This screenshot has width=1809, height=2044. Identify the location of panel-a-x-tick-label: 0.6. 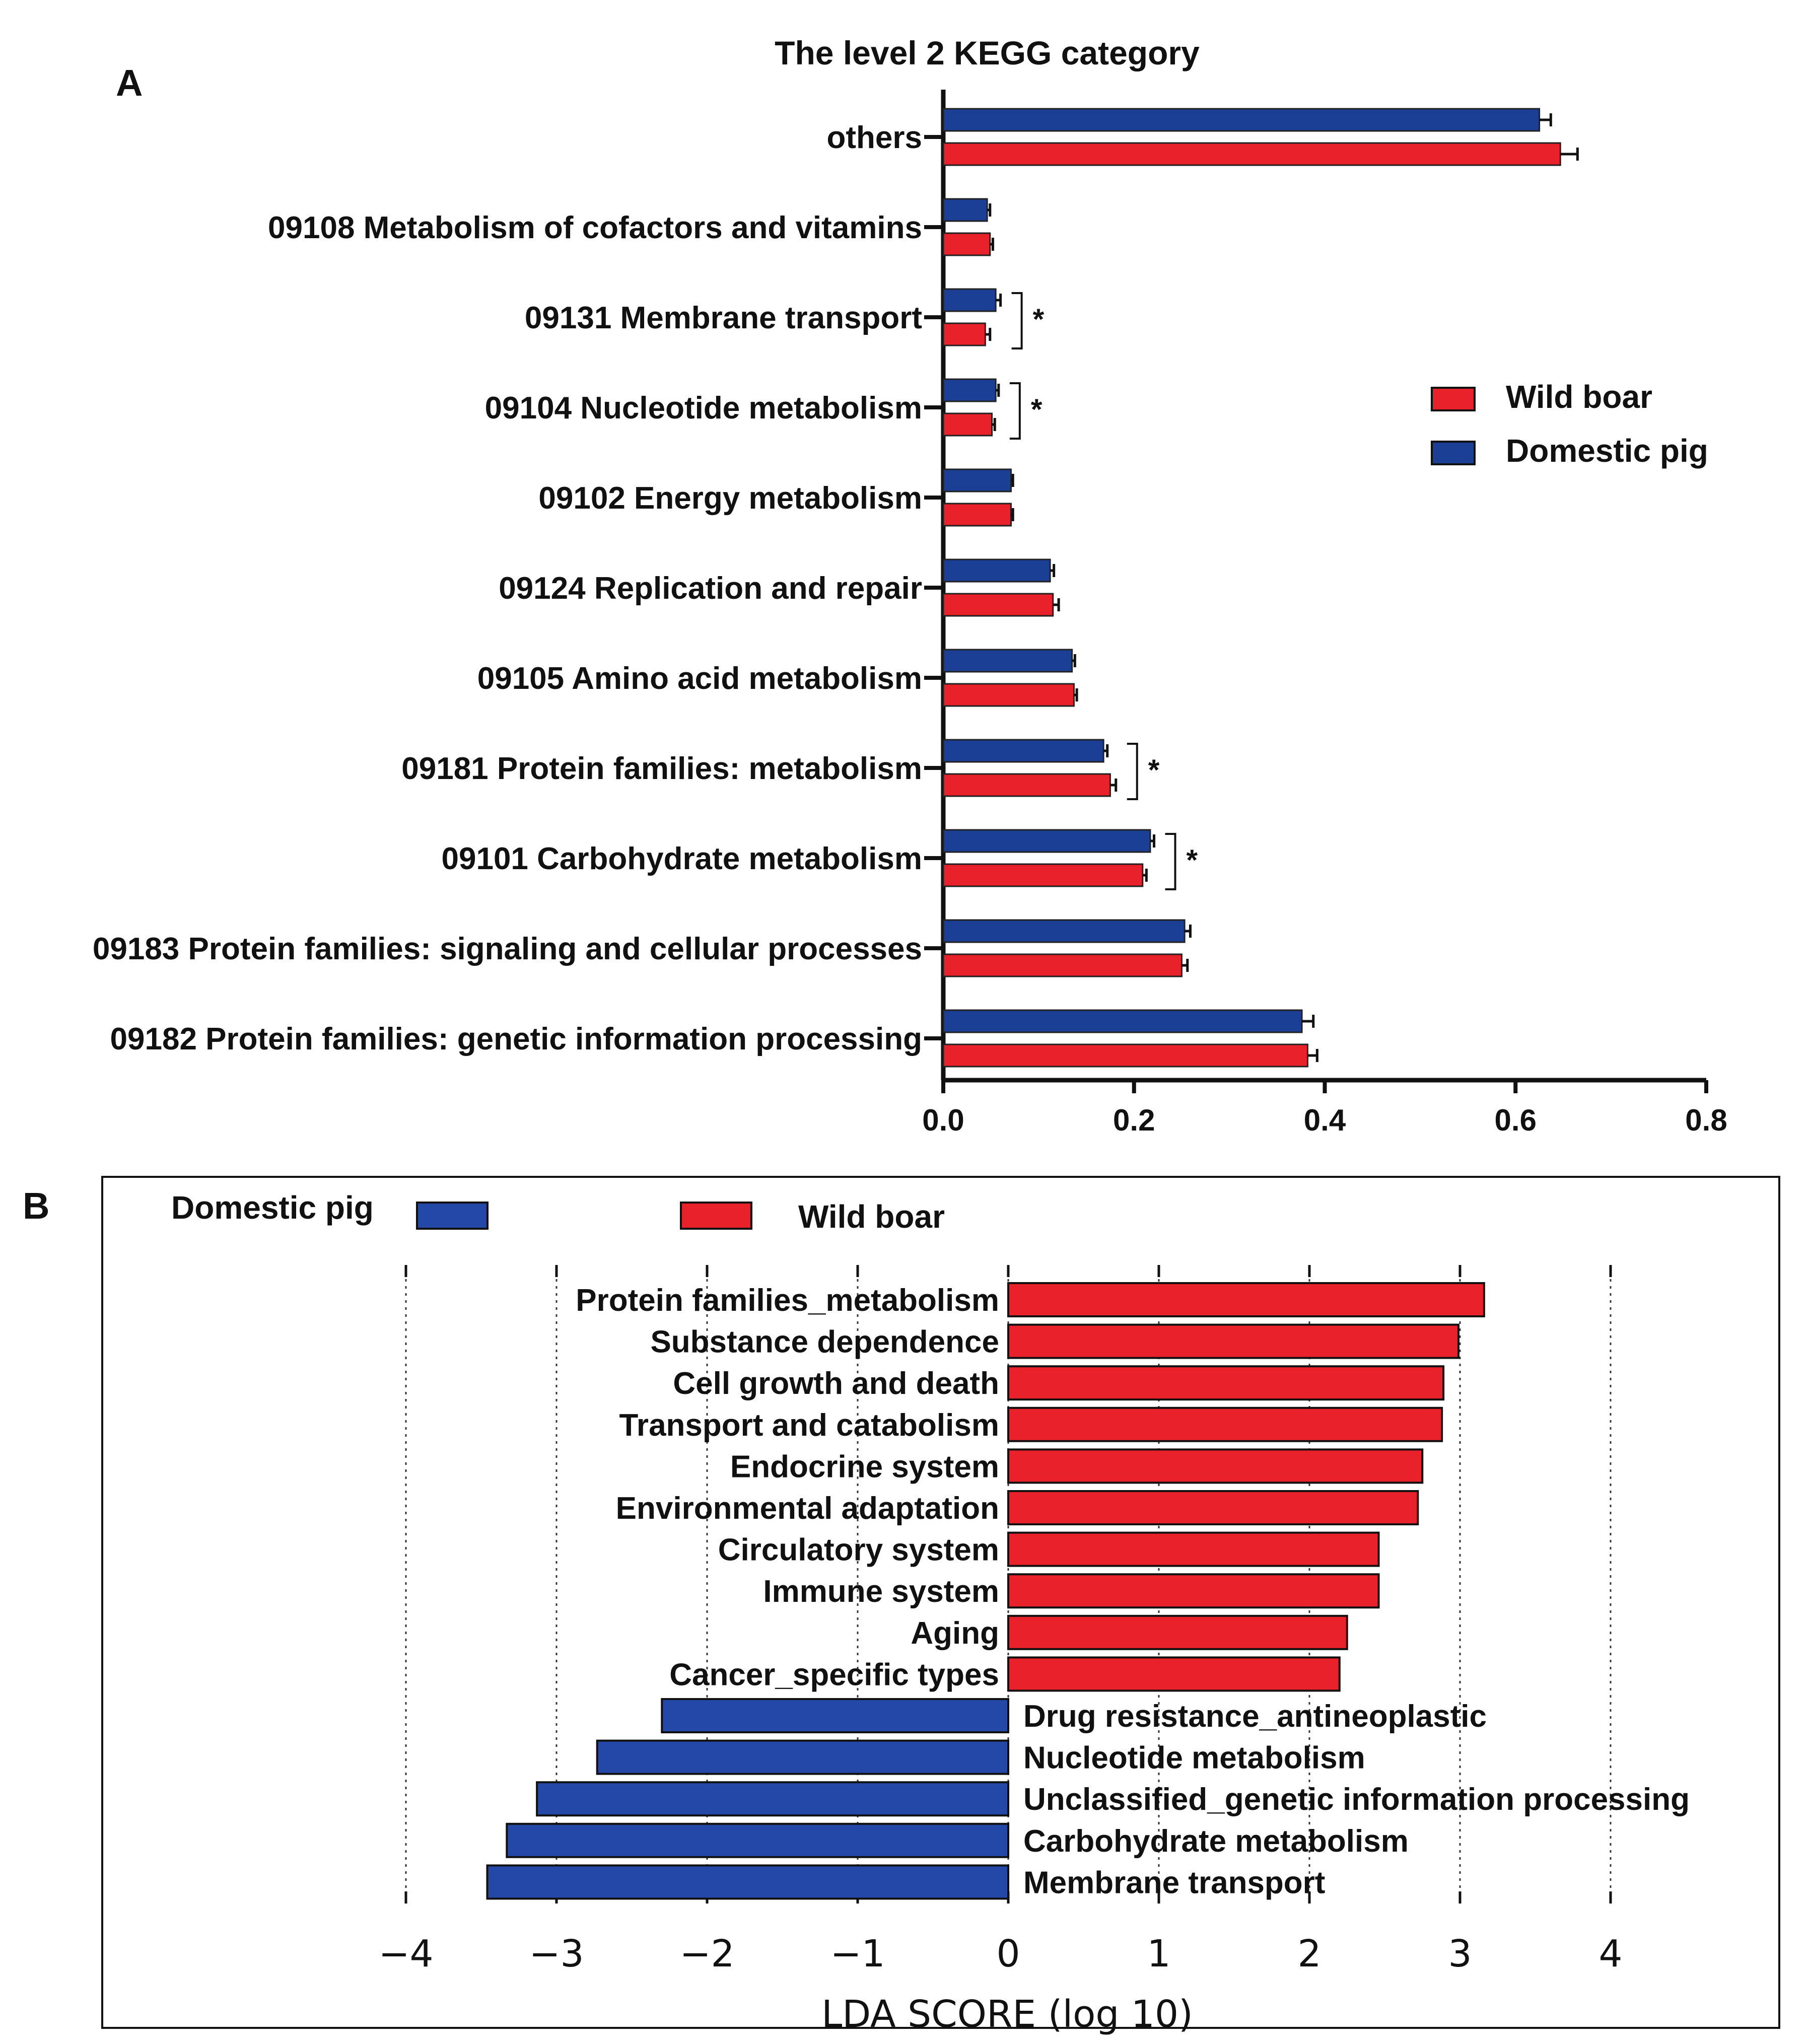
(1516, 1120).